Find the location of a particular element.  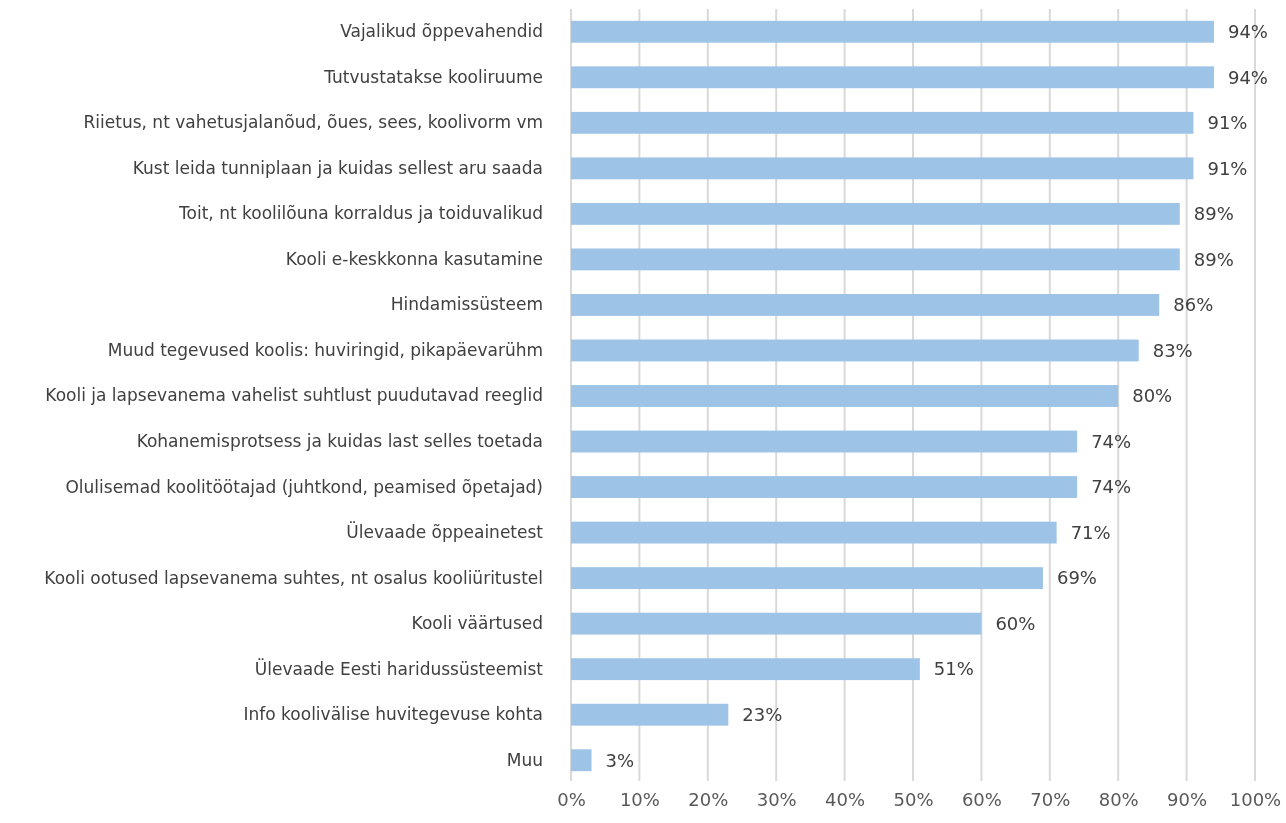

y-tick-label: Kooli väärtused is located at coordinates (477, 623).